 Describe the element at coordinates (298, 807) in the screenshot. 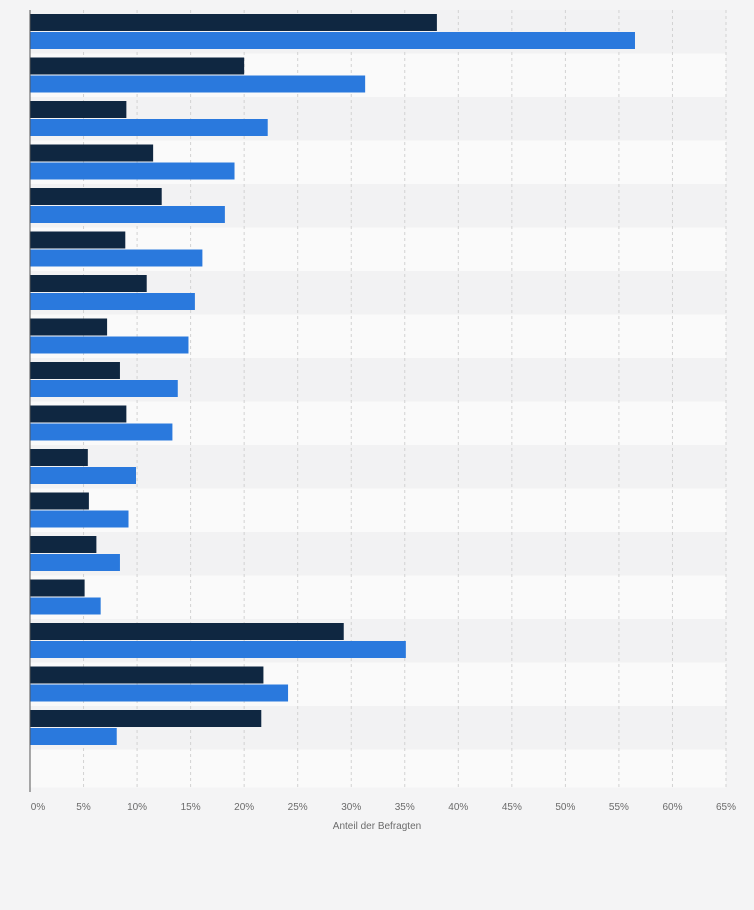

I see `x-tick-label: 25%` at that location.